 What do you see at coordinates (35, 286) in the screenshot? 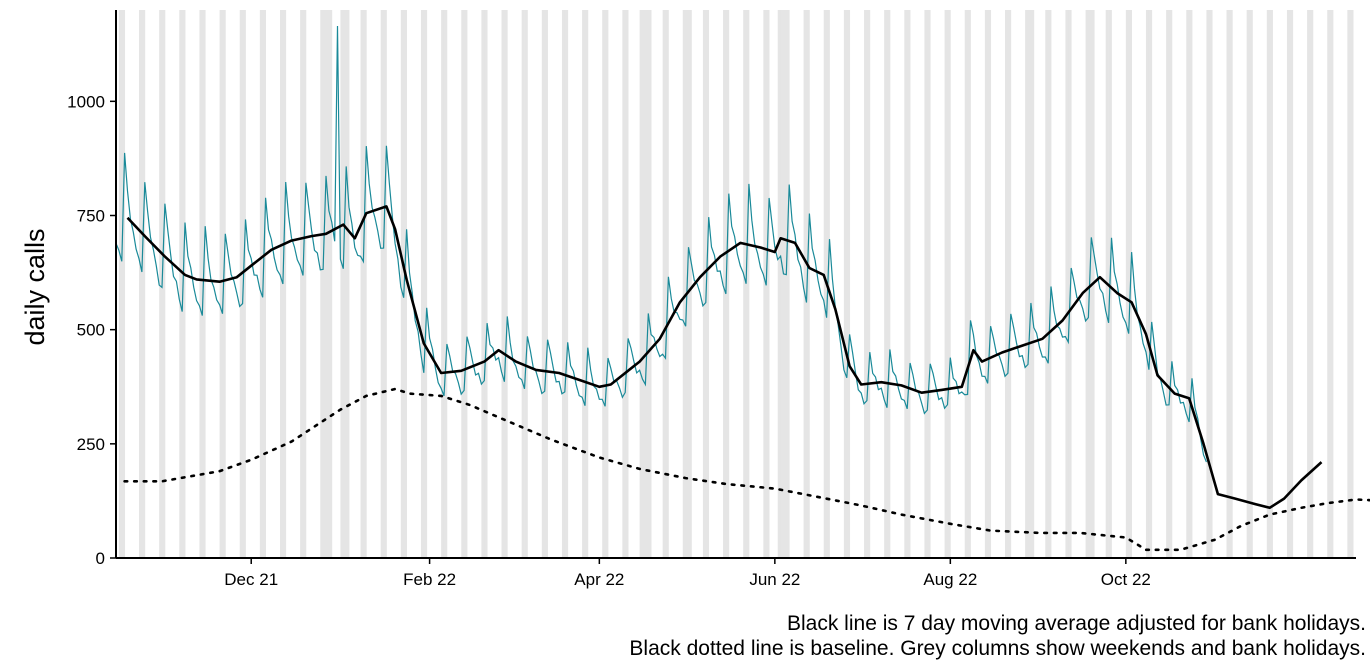
I see `y-axis-title: daily calls` at bounding box center [35, 286].